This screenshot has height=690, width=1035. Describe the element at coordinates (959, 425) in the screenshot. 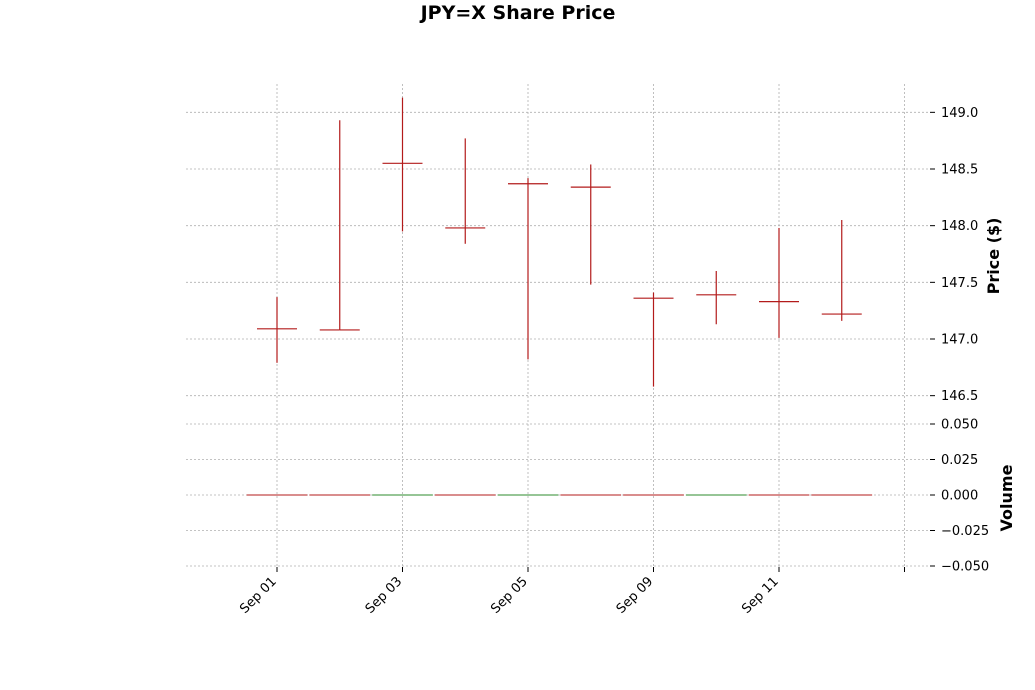

I see `volume-tick-label: 0.050` at that location.